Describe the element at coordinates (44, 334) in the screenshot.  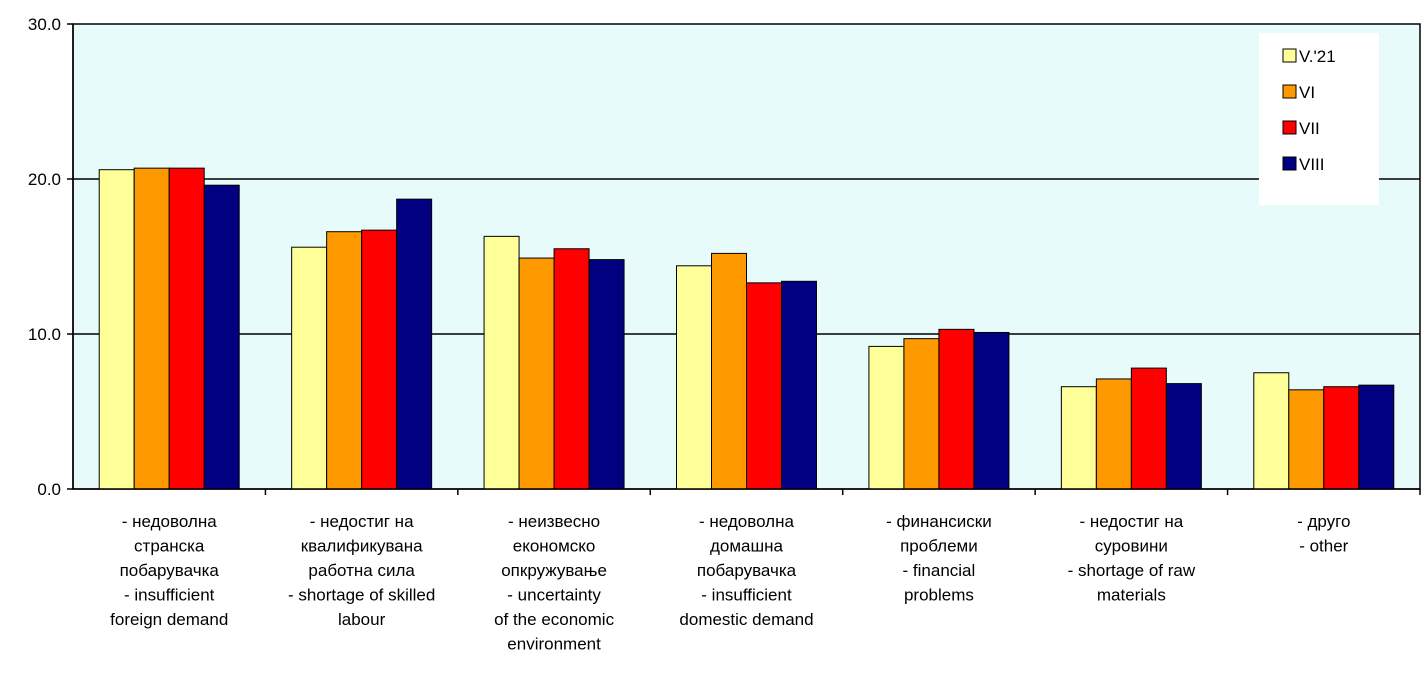
I see `y-tick-label: 10.0` at that location.